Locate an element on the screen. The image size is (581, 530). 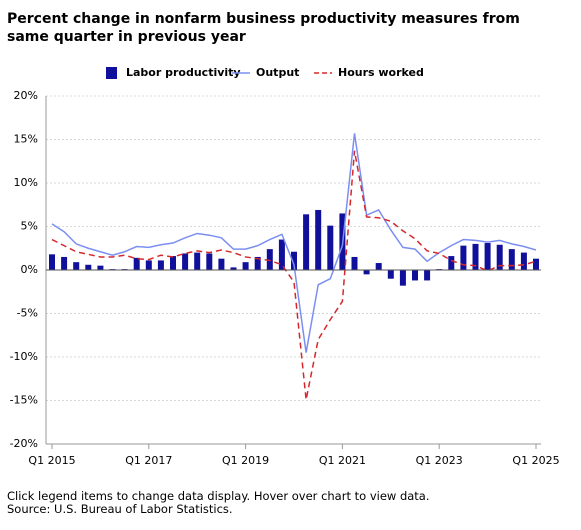
y-tick-label: -15% is located at coordinates (24, 400).